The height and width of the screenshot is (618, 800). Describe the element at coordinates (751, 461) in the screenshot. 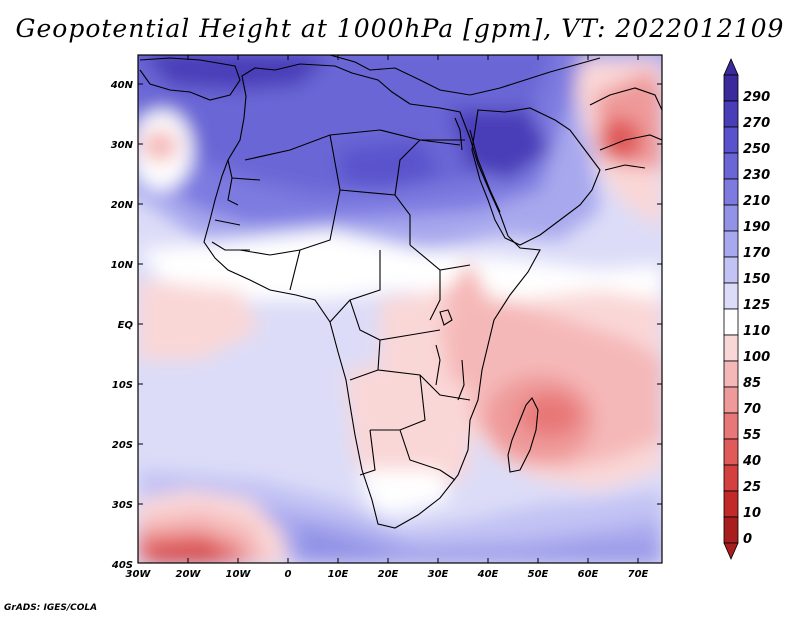

I see `colorbar-label: 40` at that location.